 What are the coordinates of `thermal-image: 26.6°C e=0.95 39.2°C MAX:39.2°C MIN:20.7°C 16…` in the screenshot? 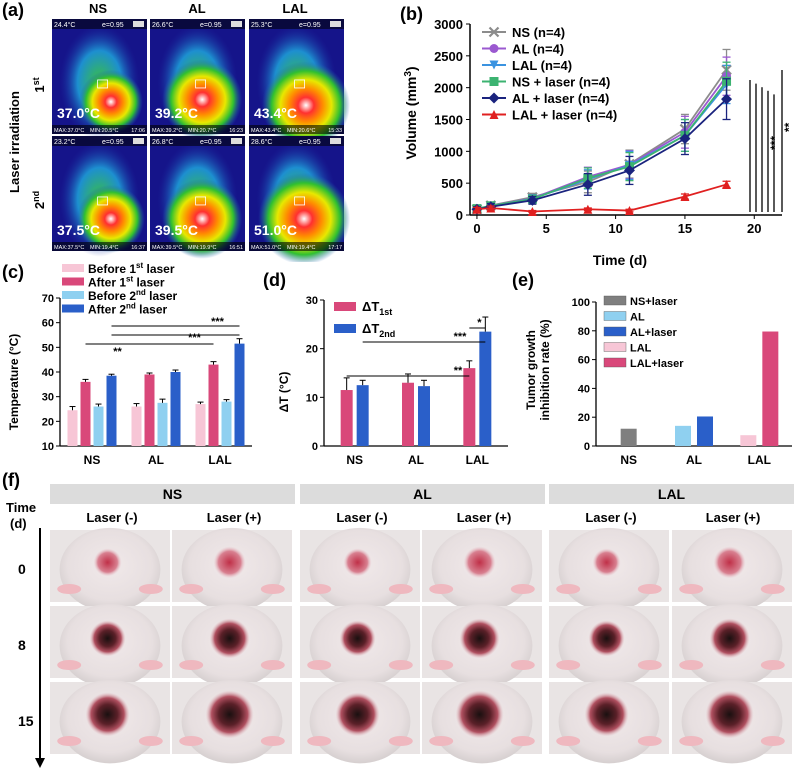 It's located at (197, 79).